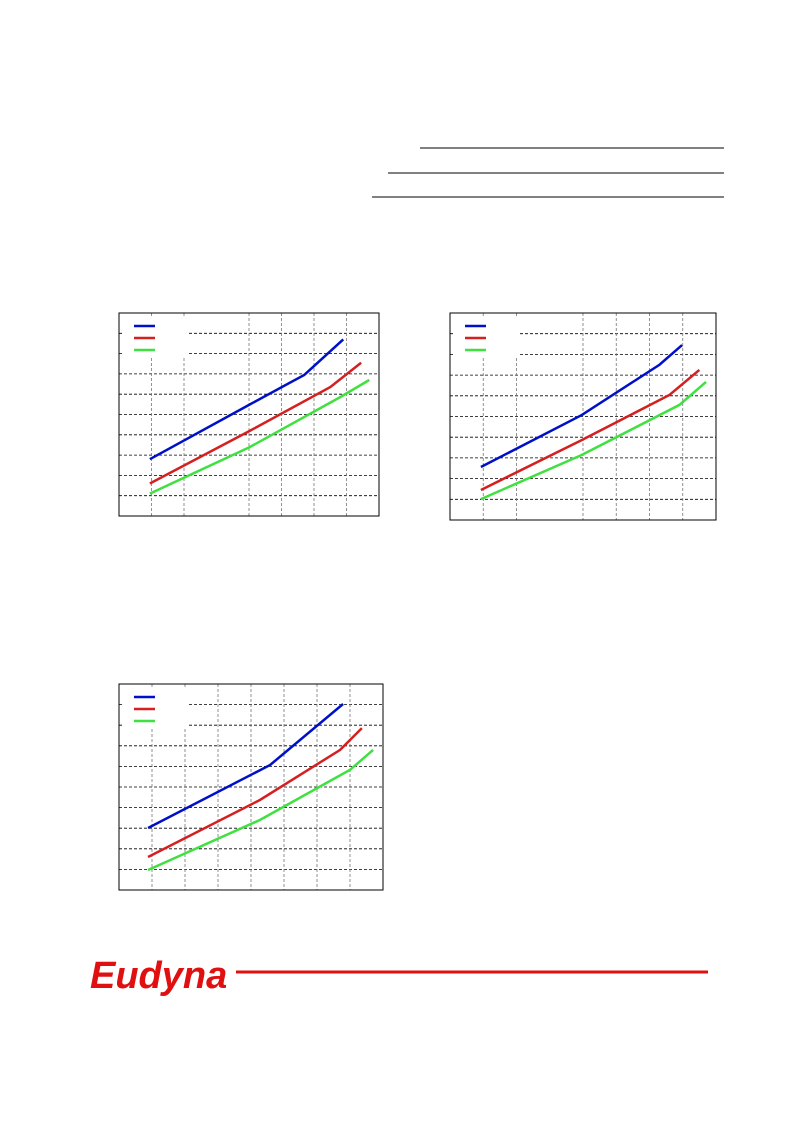 This screenshot has height=1123, width=793. I want to click on logo: Eudyna, so click(158, 976).